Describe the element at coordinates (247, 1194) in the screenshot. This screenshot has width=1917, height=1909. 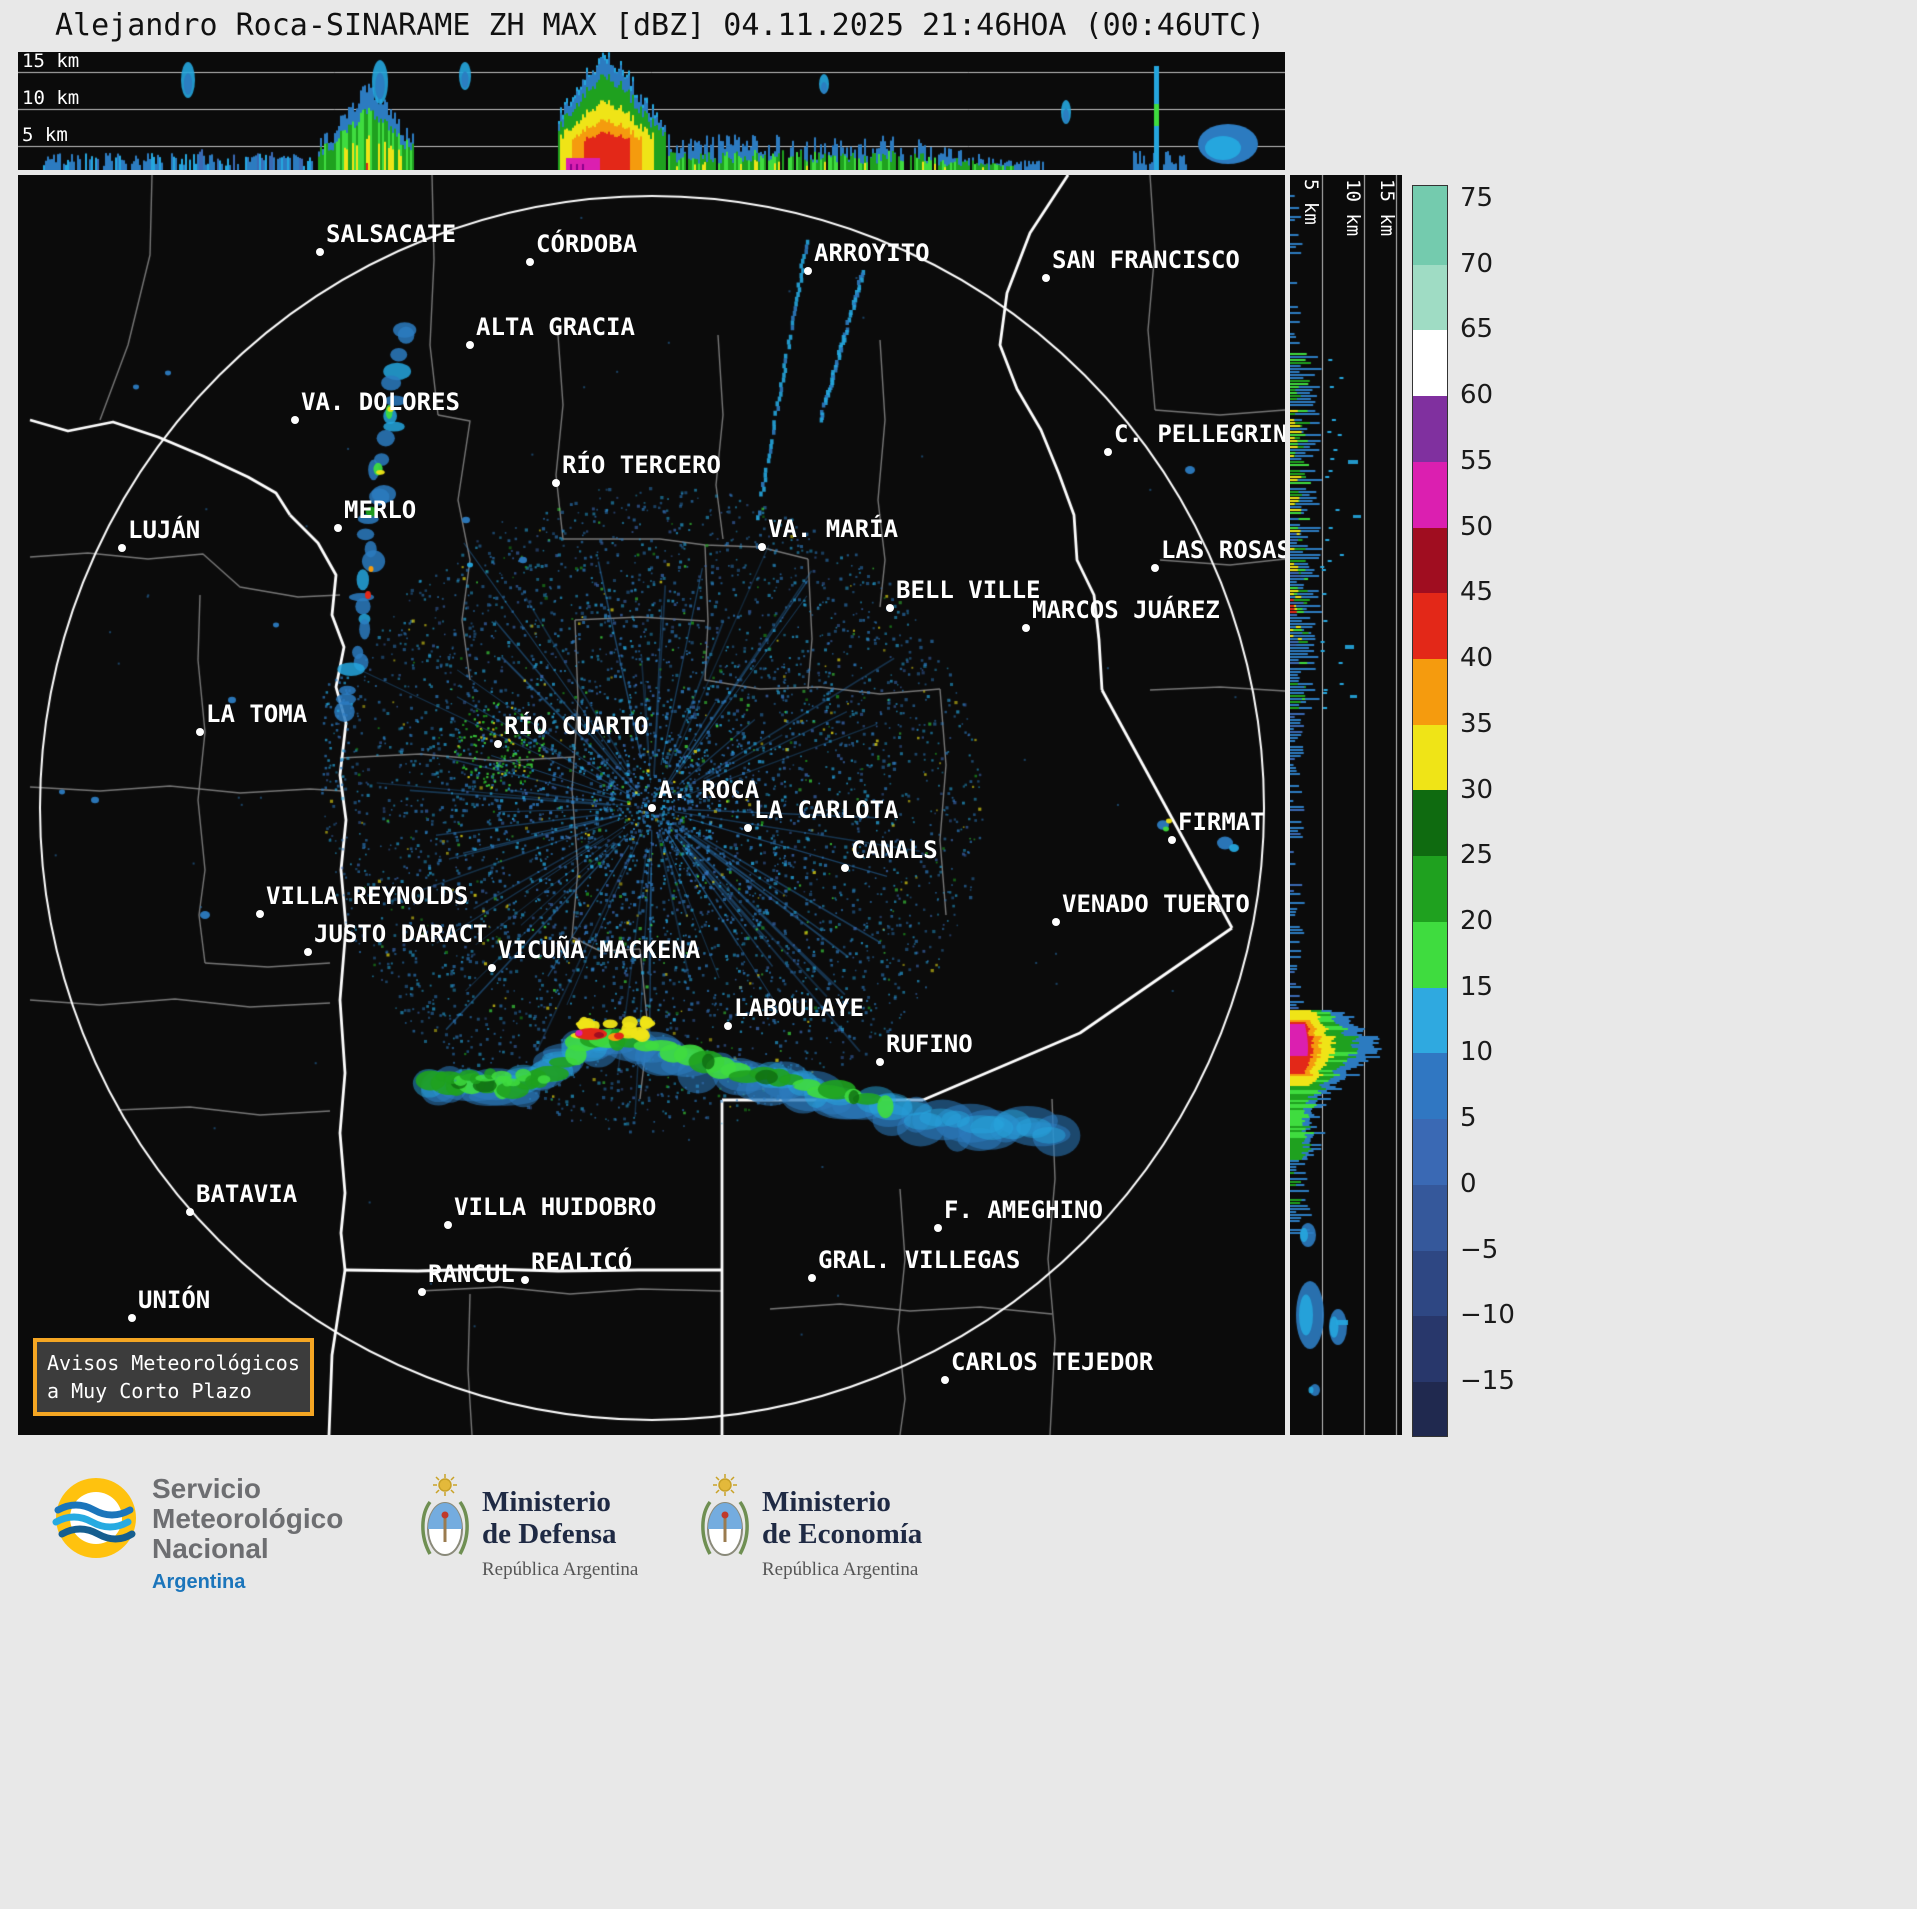
I see `city-label: BATAVIA` at that location.